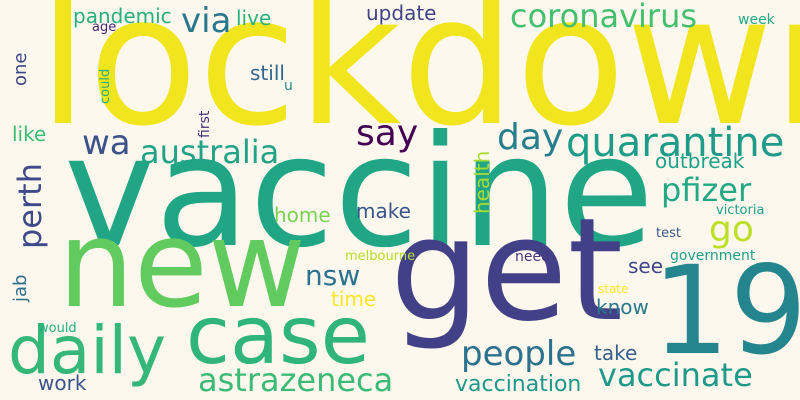 The height and width of the screenshot is (400, 800). Describe the element at coordinates (380, 256) in the screenshot. I see `word-melbourne: melbourne` at that location.